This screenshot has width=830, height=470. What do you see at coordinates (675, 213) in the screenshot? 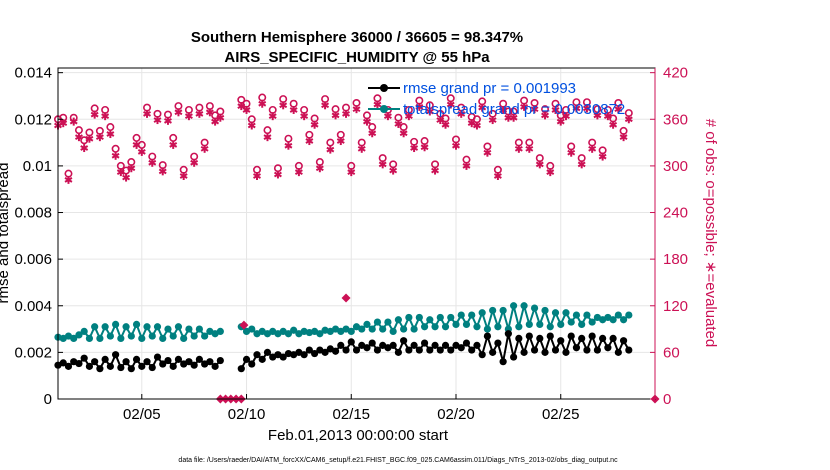
I see `y-tick-right-label: 240` at bounding box center [675, 213].